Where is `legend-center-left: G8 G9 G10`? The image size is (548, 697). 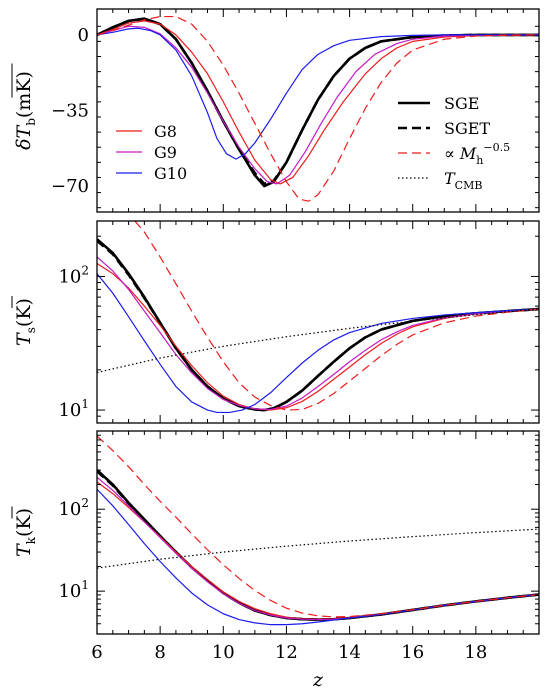
legend-center-left: G8 G9 G10 is located at coordinates (151, 152).